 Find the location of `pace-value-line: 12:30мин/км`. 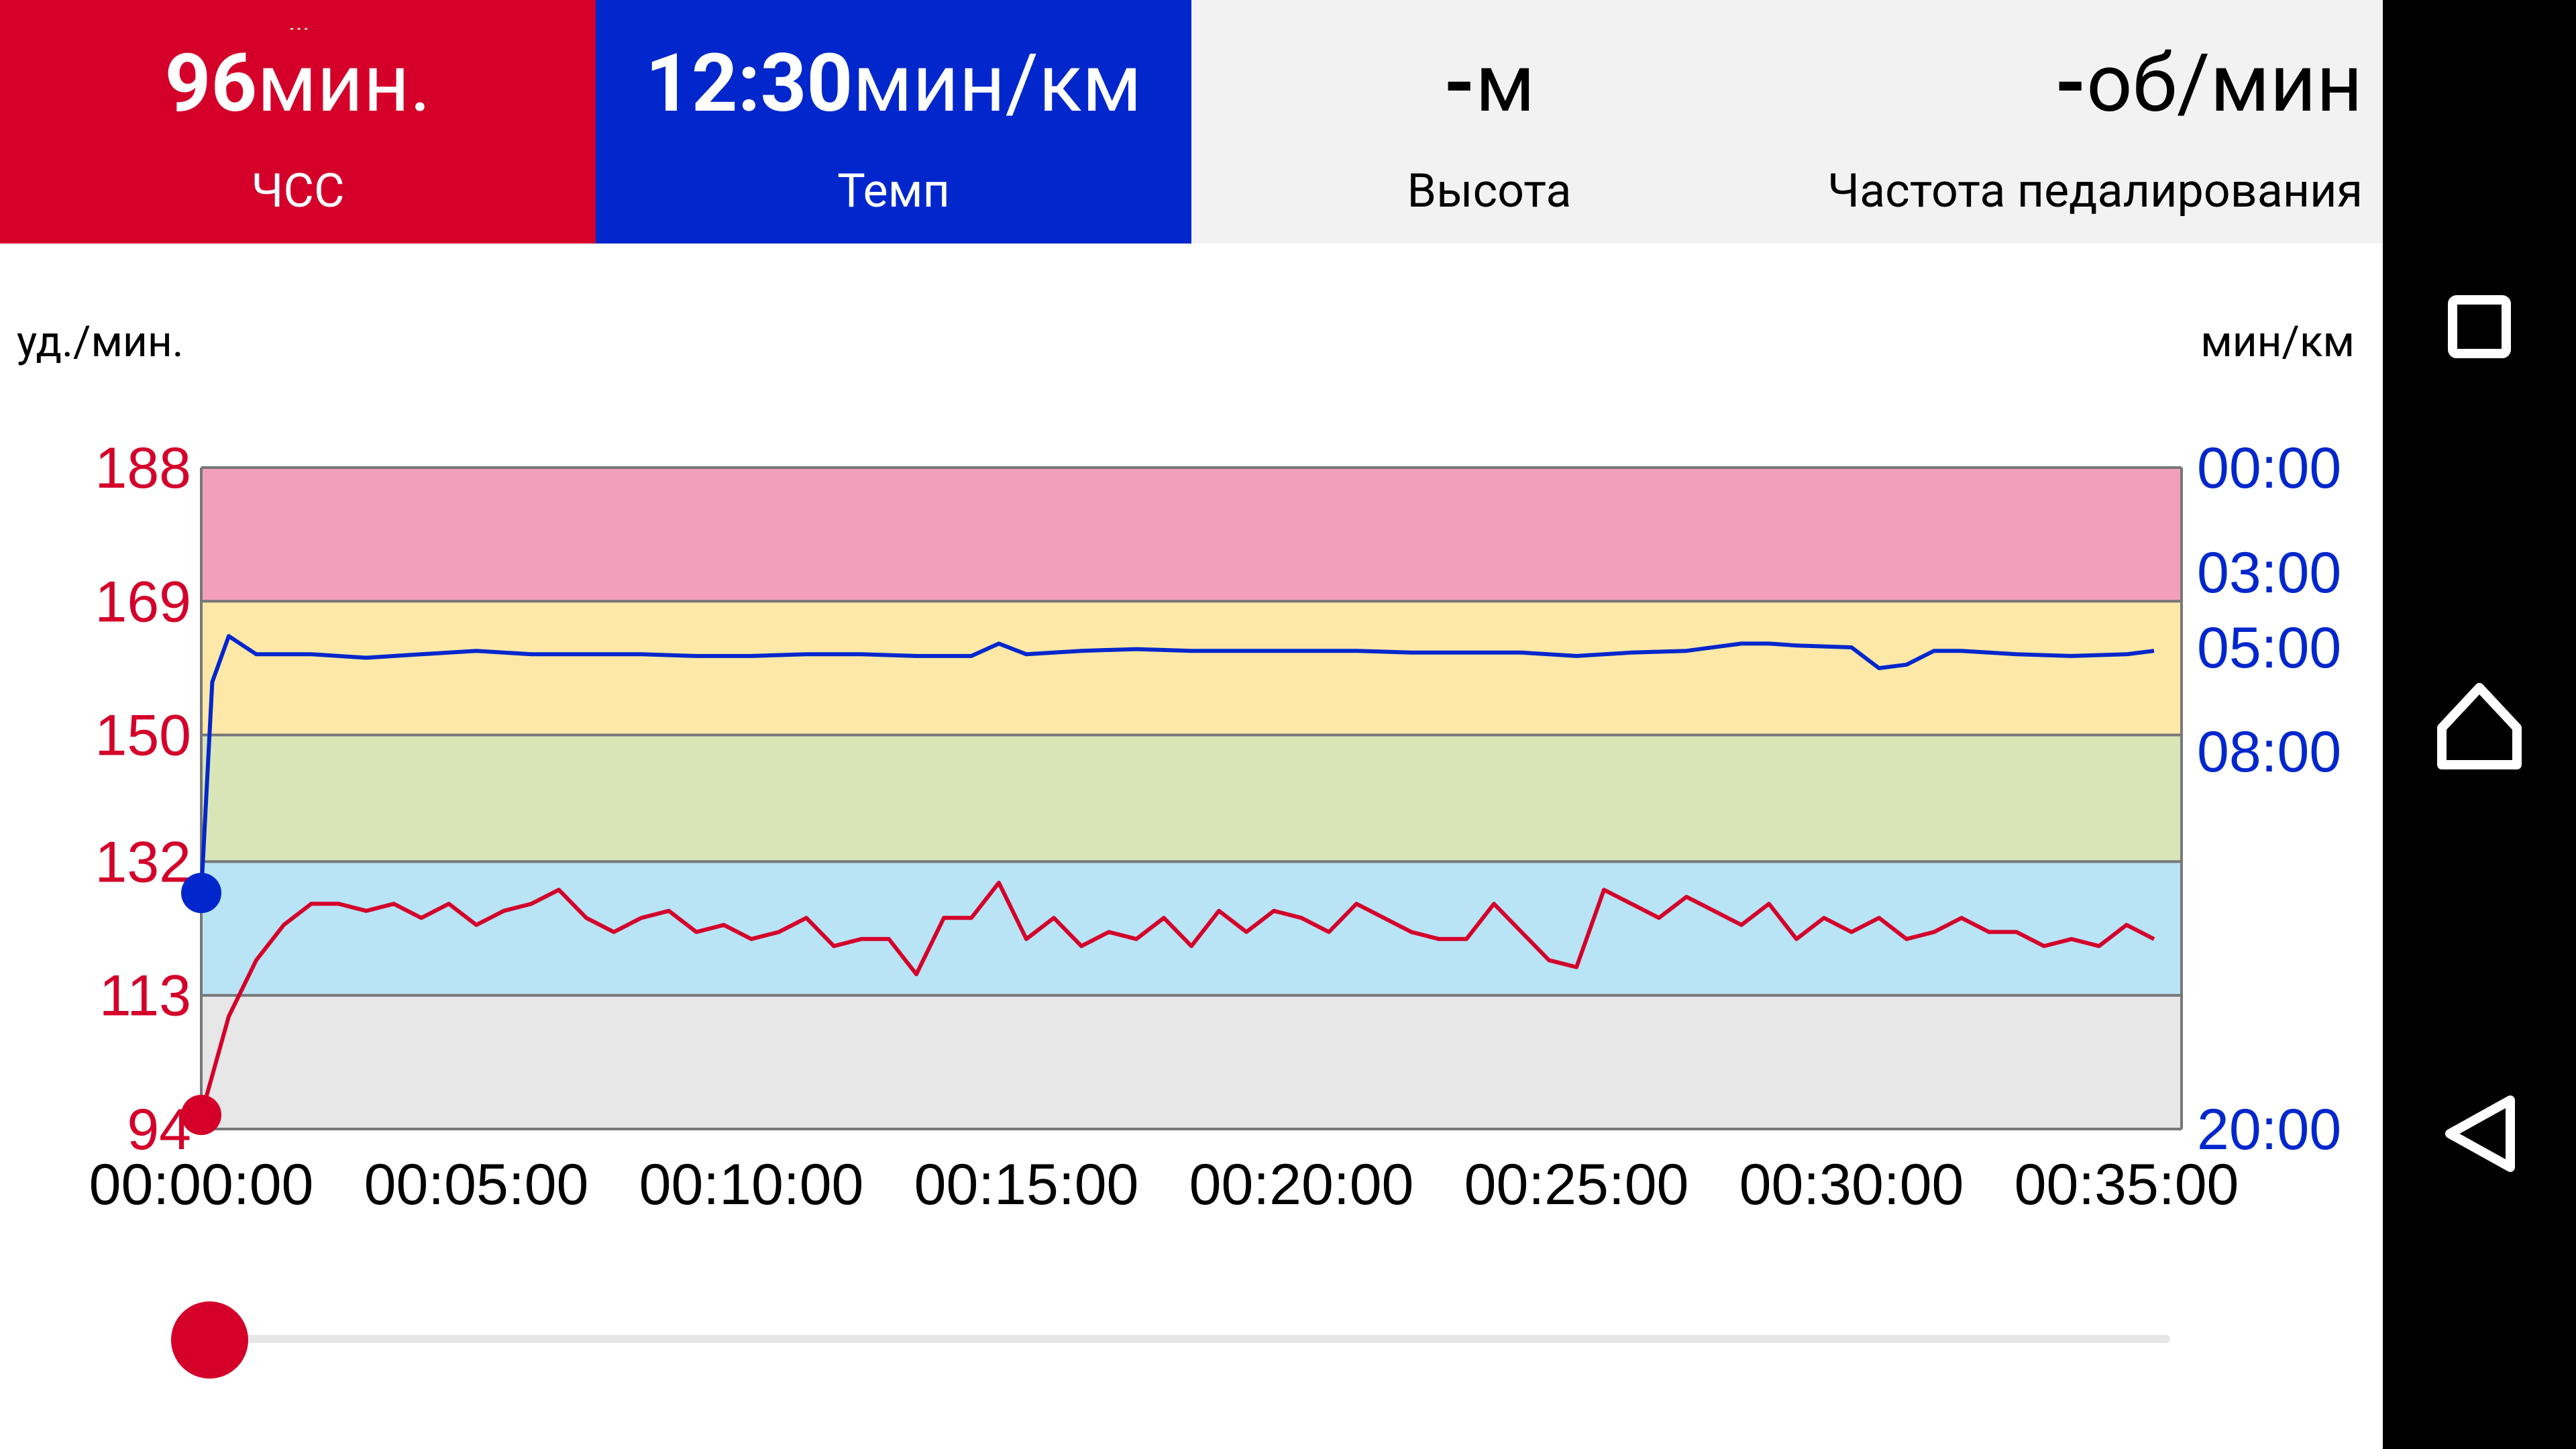

pace-value-line: 12:30мин/км is located at coordinates (893, 84).